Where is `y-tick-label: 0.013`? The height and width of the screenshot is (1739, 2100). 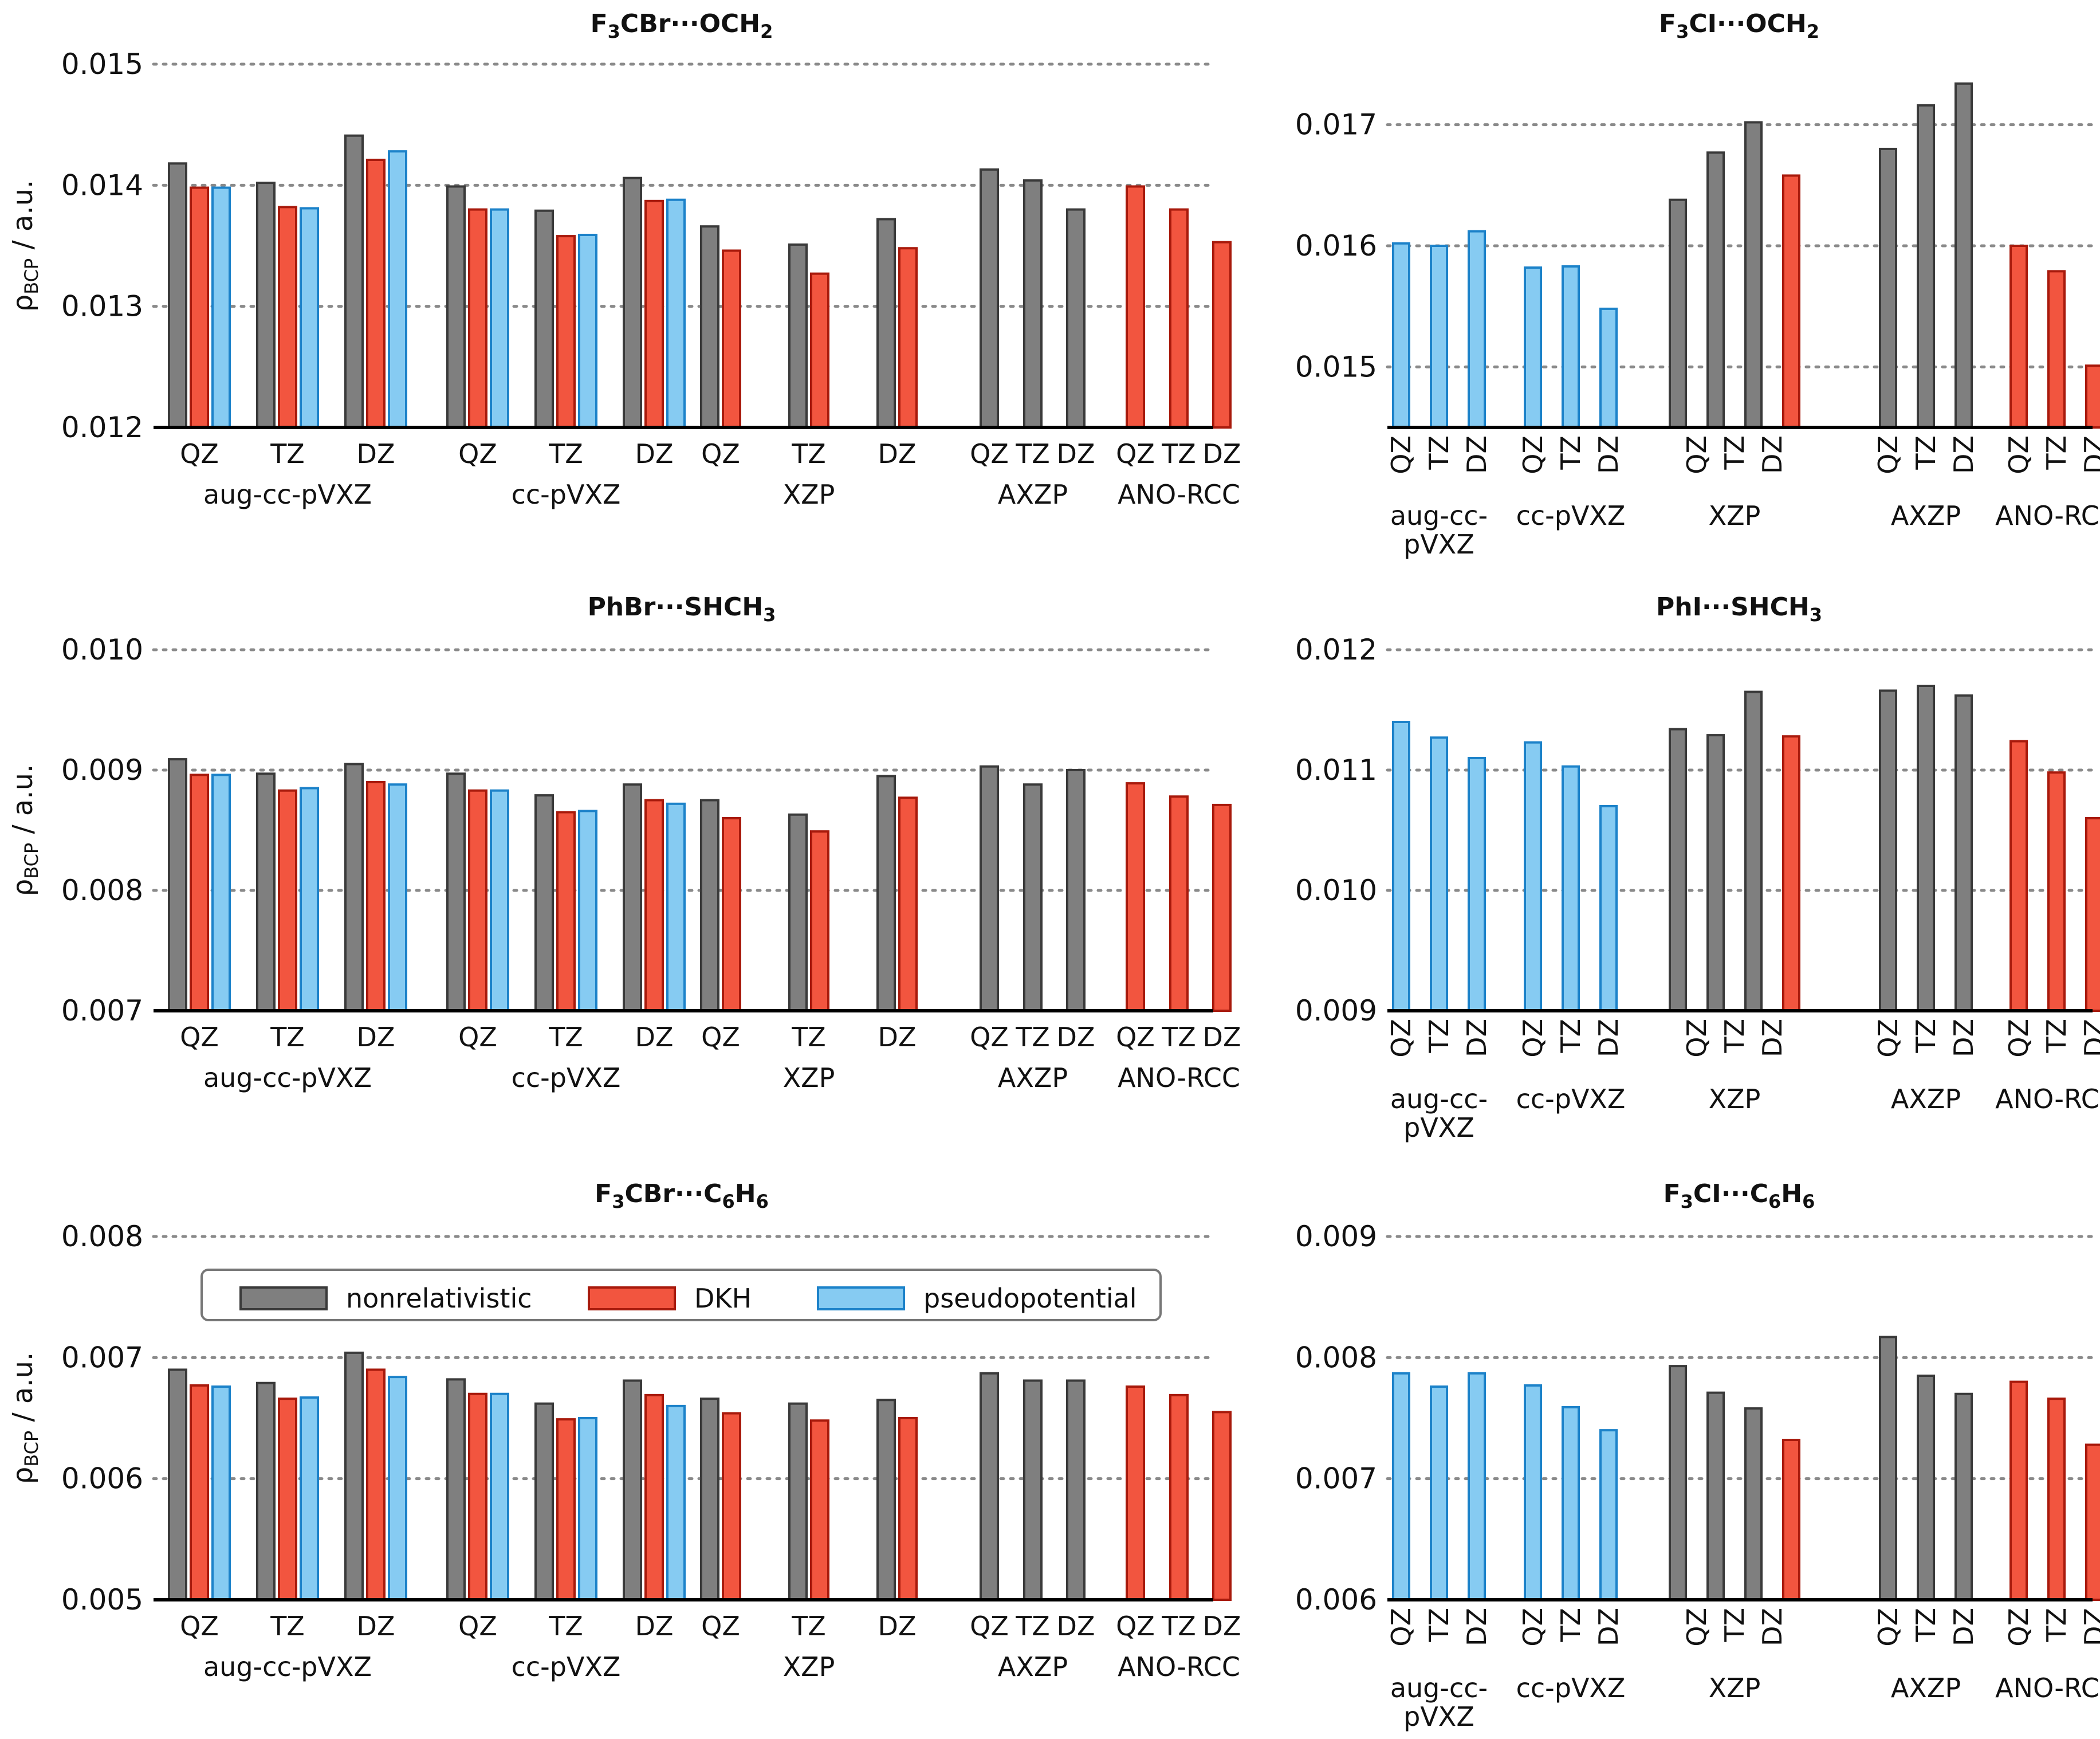 y-tick-label: 0.013 is located at coordinates (102, 306).